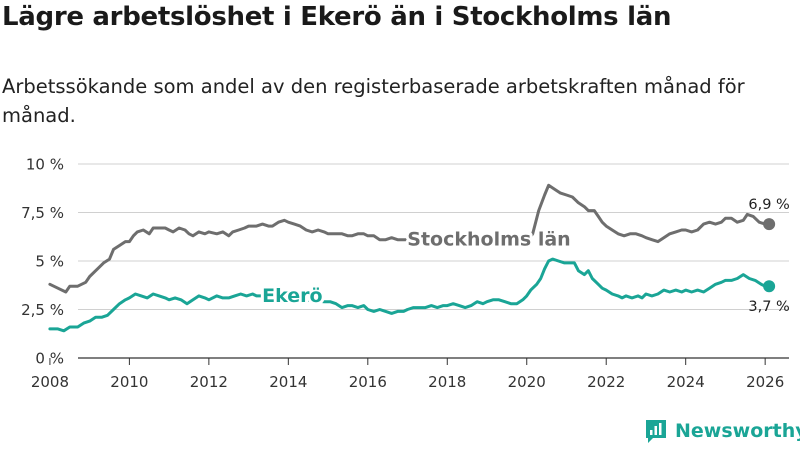 Image resolution: width=800 pixels, height=450 pixels. I want to click on newsworthy-logo-icon, so click(656, 431).